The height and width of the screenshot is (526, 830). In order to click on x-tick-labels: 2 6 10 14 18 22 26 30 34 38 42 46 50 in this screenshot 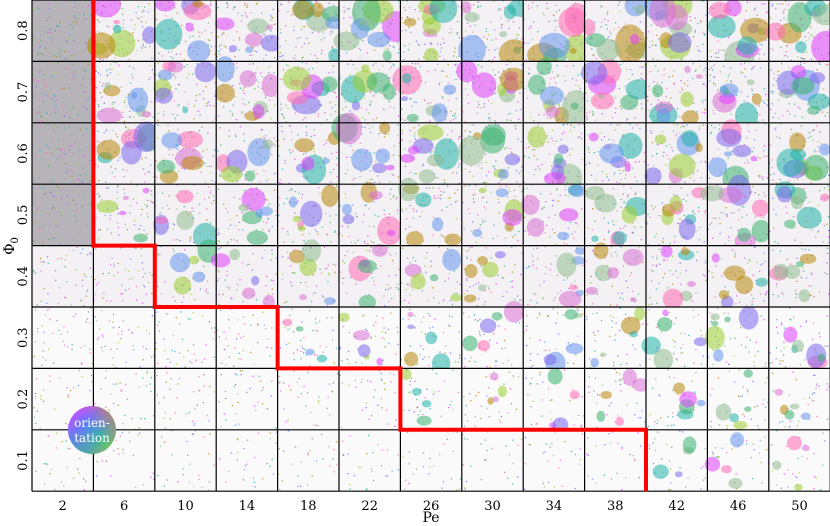, I will do `click(433, 506)`.